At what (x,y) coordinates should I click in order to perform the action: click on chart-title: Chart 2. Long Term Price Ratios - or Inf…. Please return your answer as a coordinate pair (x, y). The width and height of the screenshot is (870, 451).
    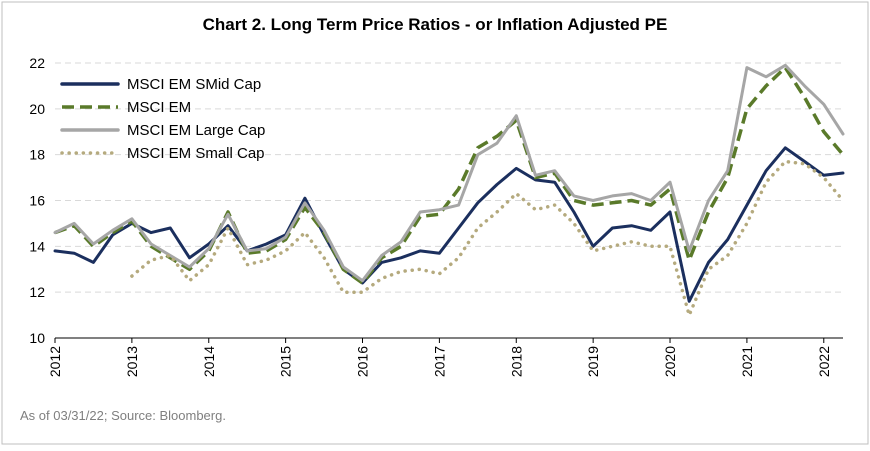
    Looking at the image, I should click on (435, 24).